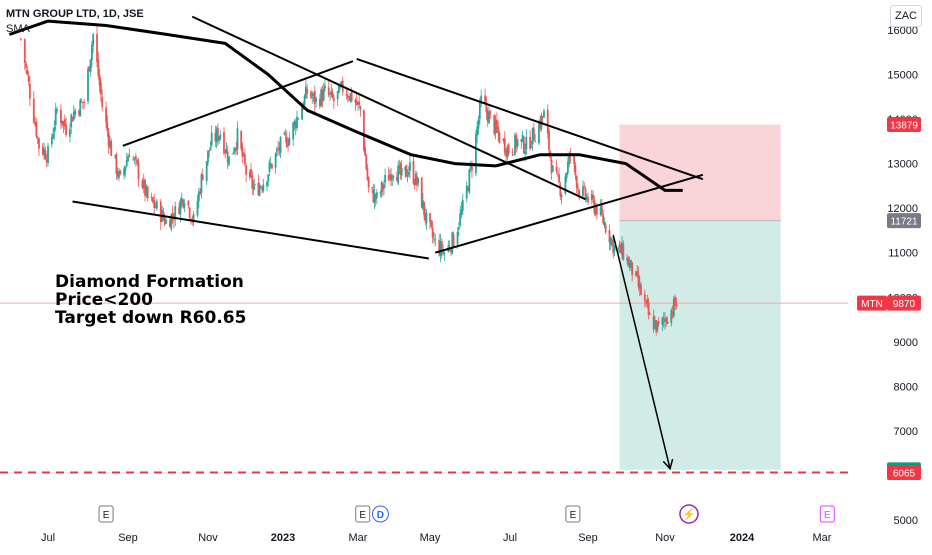 This screenshot has height=555, width=932. What do you see at coordinates (106, 514) in the screenshot?
I see `event-marker` at bounding box center [106, 514].